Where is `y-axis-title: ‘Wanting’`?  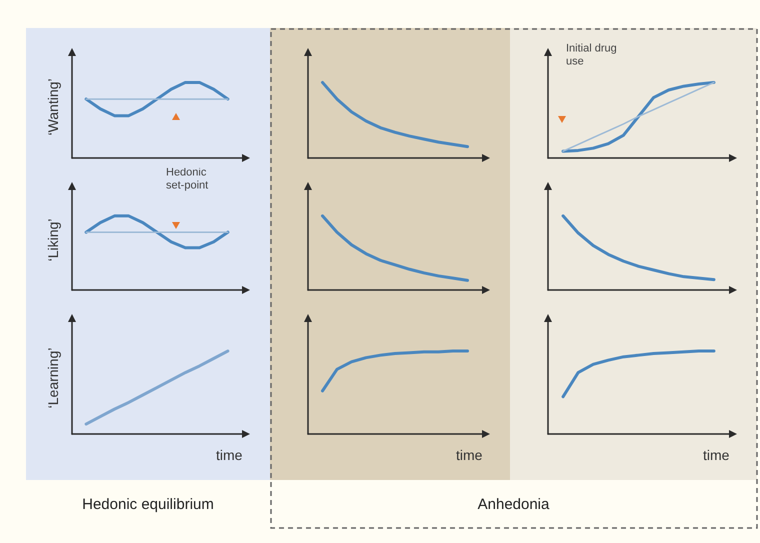 y-axis-title: ‘Wanting’ is located at coordinates (53, 107).